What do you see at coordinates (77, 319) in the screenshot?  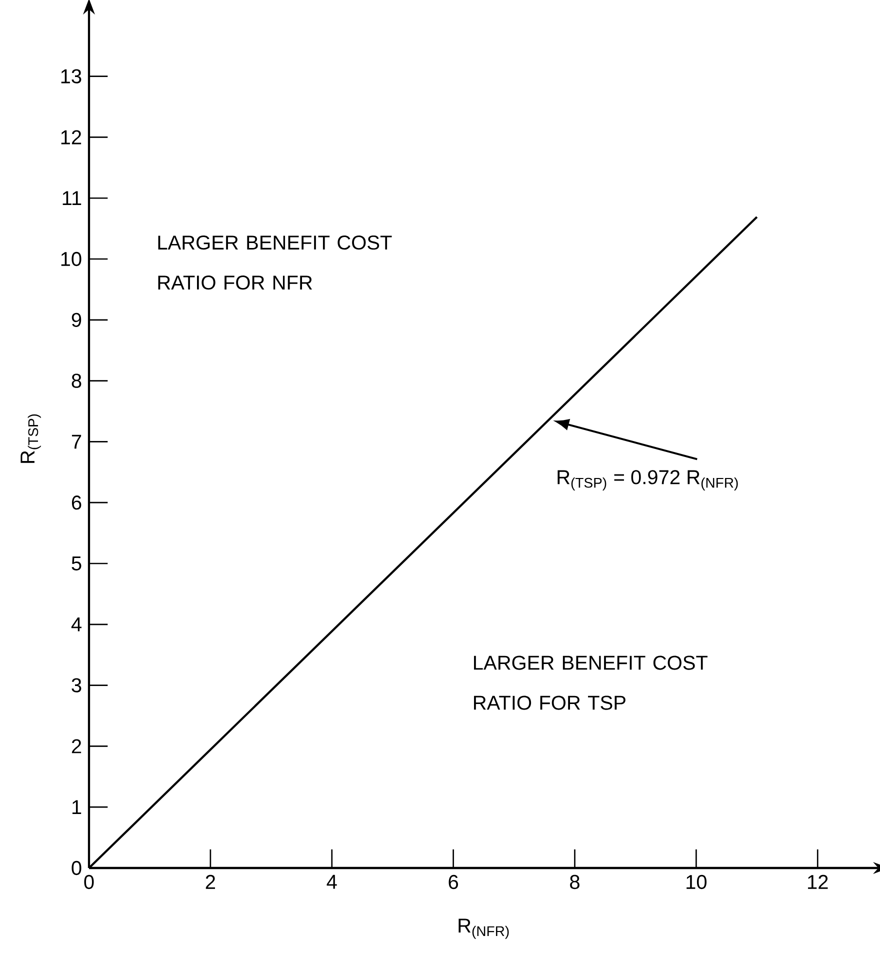 I see `y-tick-label: 9` at bounding box center [77, 319].